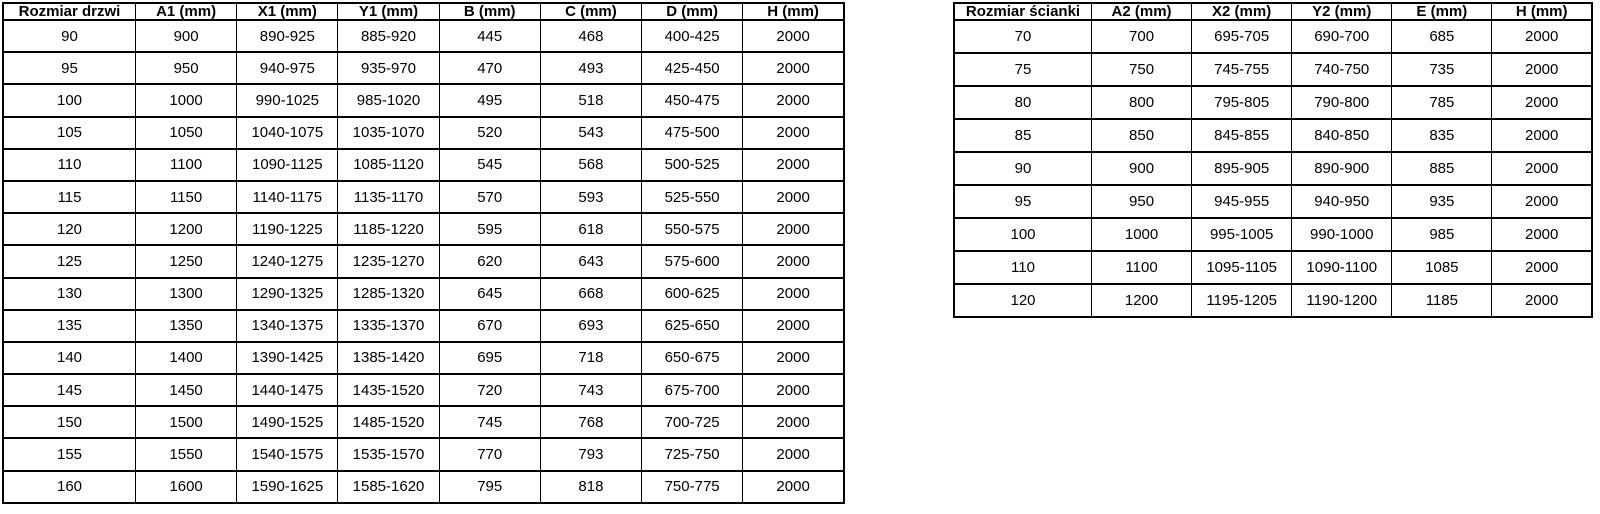 The height and width of the screenshot is (514, 1600). Describe the element at coordinates (186, 164) in the screenshot. I see `table-cell: 1100` at that location.